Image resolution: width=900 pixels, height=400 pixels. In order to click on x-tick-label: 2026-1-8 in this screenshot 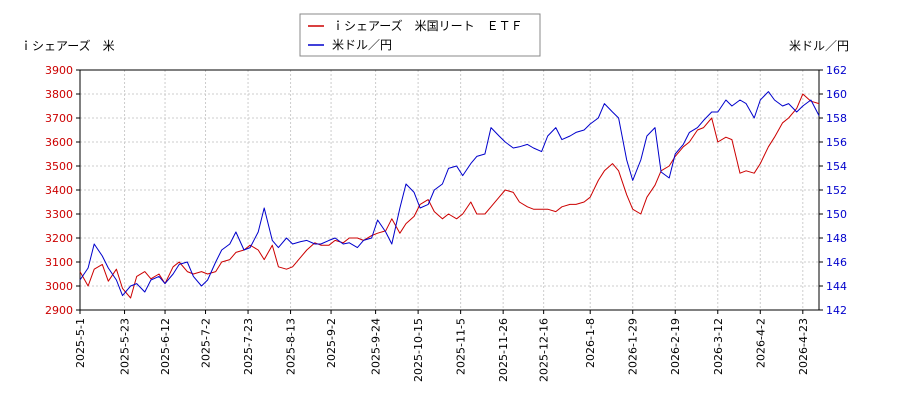, I will do `click(590, 343)`.